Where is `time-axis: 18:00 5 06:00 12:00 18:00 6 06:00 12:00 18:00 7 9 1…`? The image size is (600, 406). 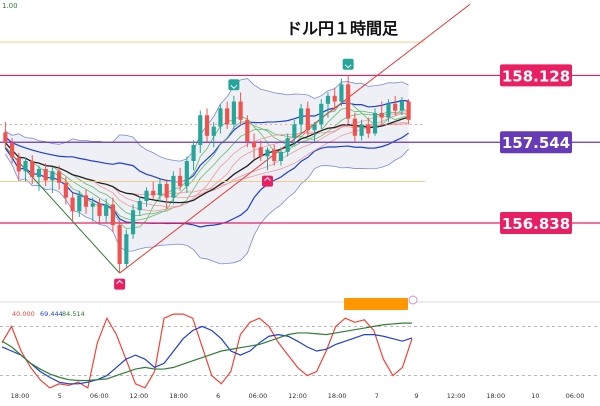
time-axis: 18:00 5 06:00 12:00 18:00 6 06:00 12:00 18:00 7 9 1… is located at coordinates (298, 396).